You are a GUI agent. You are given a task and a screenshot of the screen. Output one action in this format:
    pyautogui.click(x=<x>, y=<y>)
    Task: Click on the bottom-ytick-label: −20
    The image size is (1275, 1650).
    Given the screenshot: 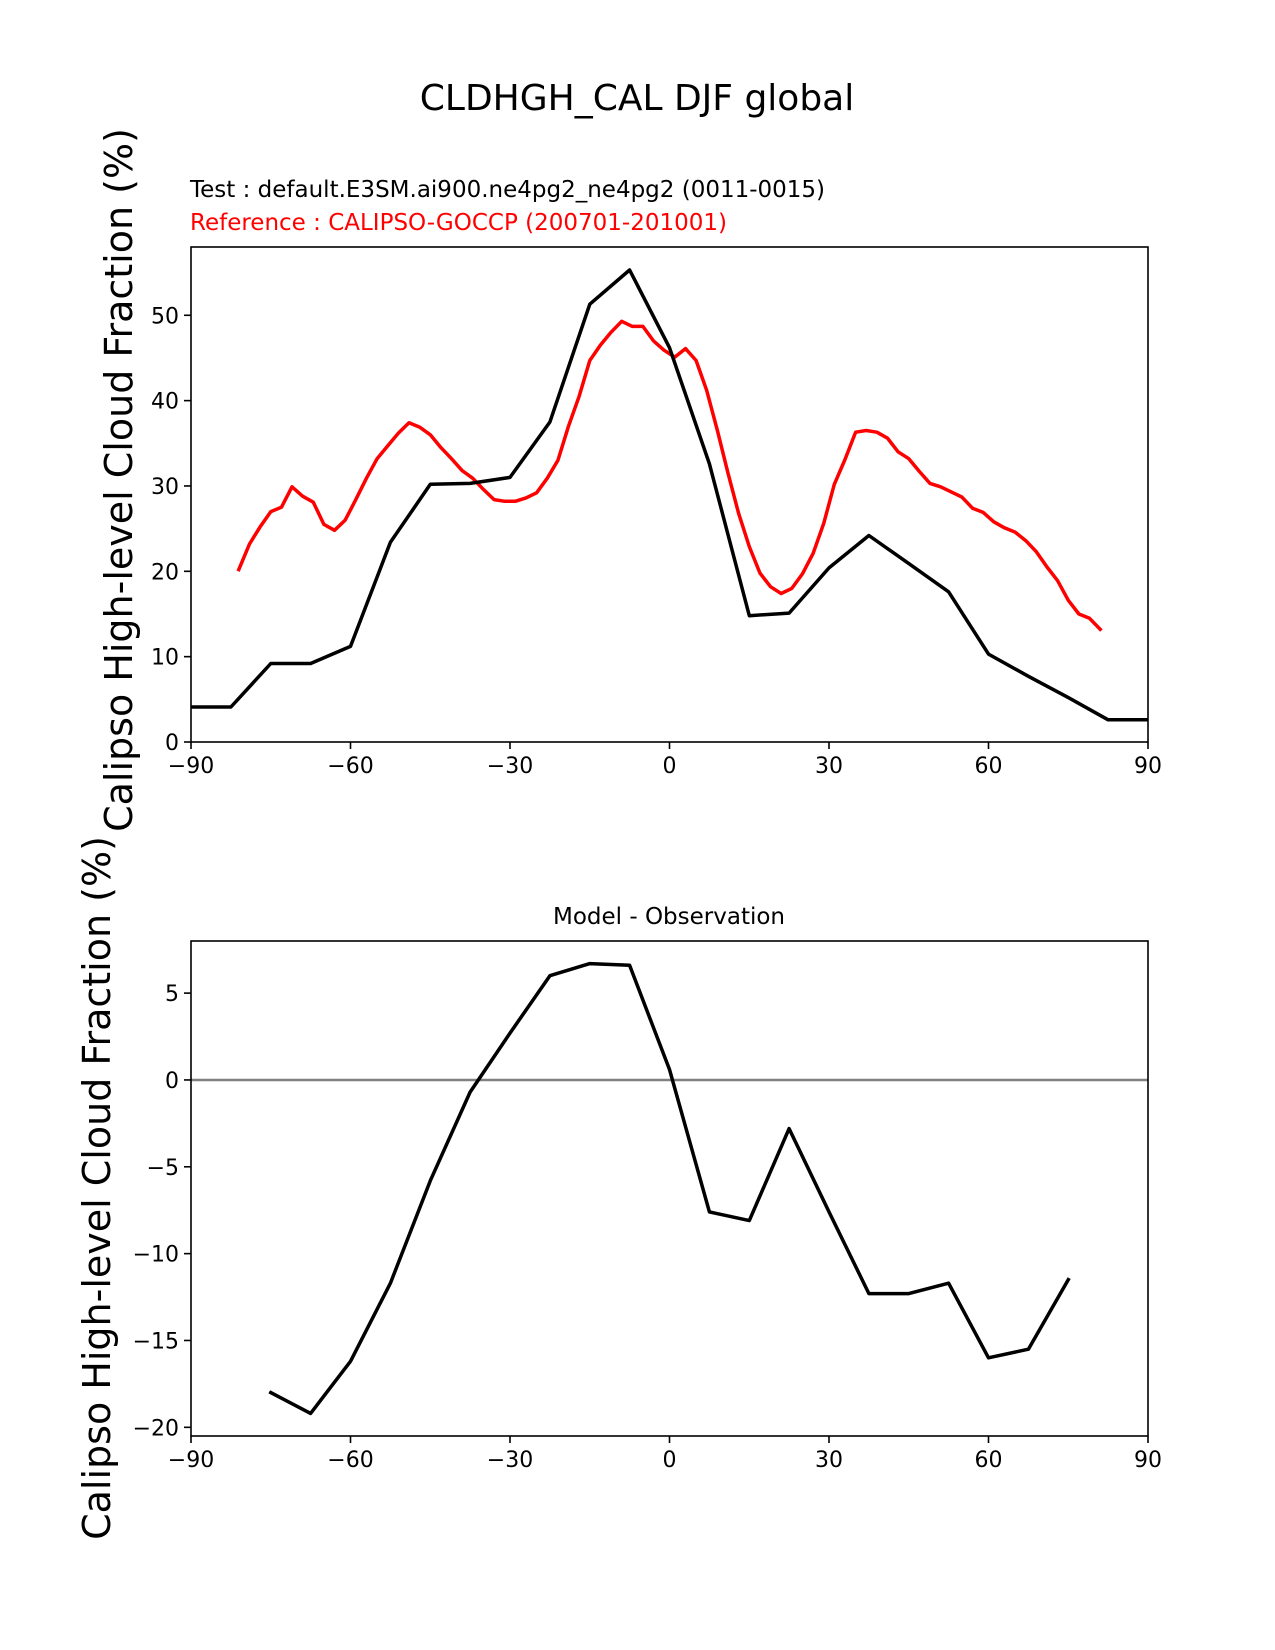 What is the action you would take?
    pyautogui.click(x=156, y=1428)
    